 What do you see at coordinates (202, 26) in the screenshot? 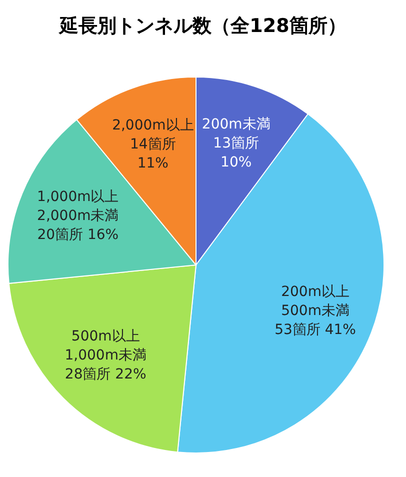
I see `chart-title: 延長別トンネル数（全128箇所）` at bounding box center [202, 26].